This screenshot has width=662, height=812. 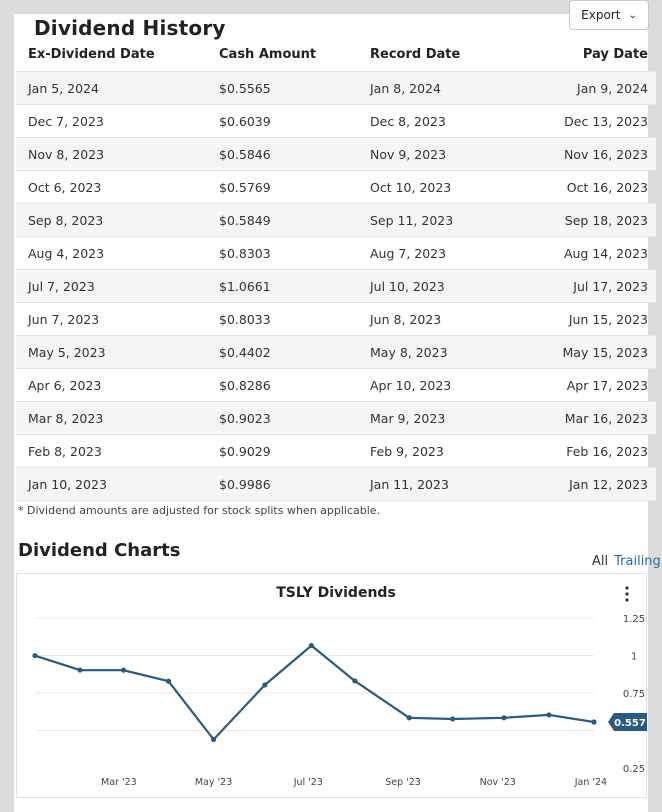 What do you see at coordinates (498, 782) in the screenshot?
I see `x-tick-label: Nov '23` at bounding box center [498, 782].